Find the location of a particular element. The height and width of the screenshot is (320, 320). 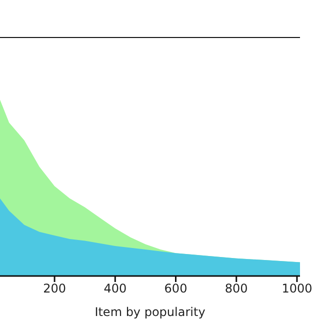

x-tick-label: 1000 is located at coordinates (297, 289).